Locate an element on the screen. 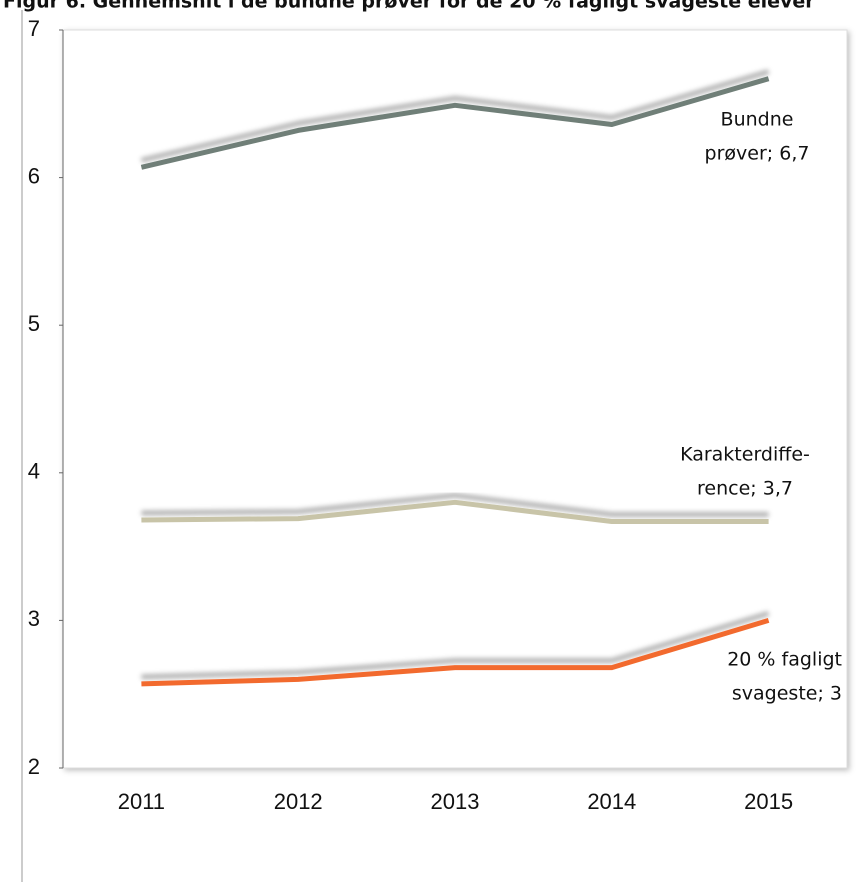 Image resolution: width=861 pixels, height=882 pixels. y-tick-label: 5 is located at coordinates (34, 323).